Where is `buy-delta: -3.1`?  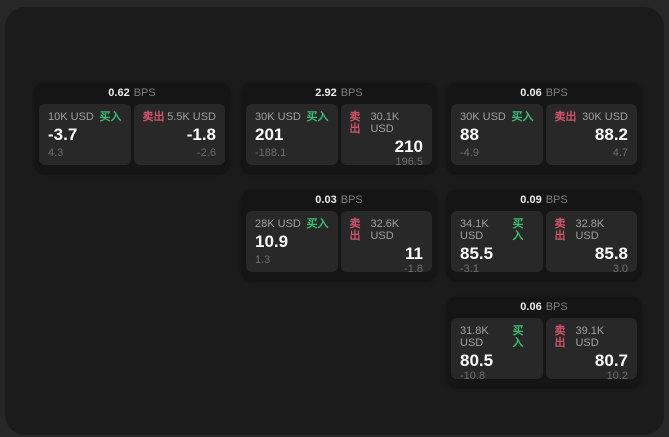 buy-delta: -3.1 is located at coordinates (469, 268).